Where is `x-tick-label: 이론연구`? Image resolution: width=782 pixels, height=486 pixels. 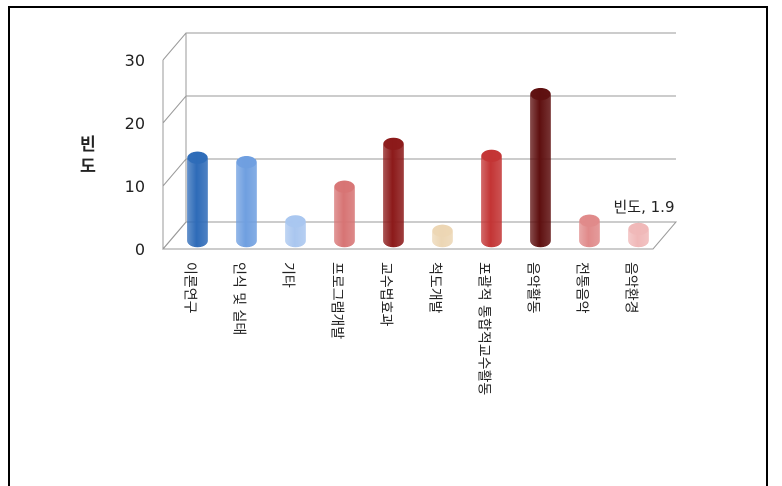
x-tick-label: 이론연구 is located at coordinates (190, 288).